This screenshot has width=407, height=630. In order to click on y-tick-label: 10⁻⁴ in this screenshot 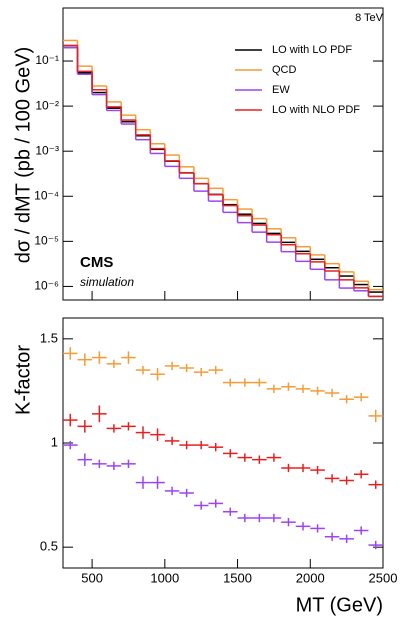, I will do `click(46, 195)`.